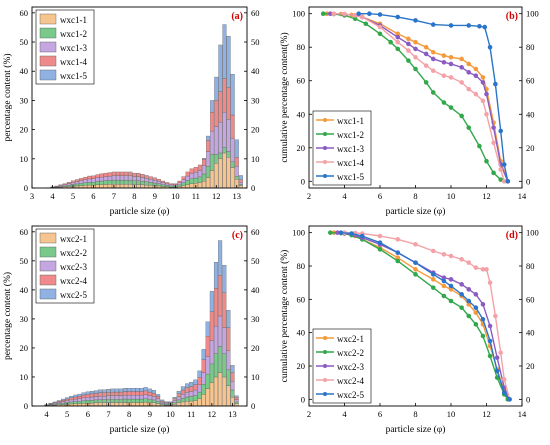 This screenshot has height=445, width=550. Describe the element at coordinates (73, 295) in the screenshot. I see `legend-label: wxc2-5` at that location.